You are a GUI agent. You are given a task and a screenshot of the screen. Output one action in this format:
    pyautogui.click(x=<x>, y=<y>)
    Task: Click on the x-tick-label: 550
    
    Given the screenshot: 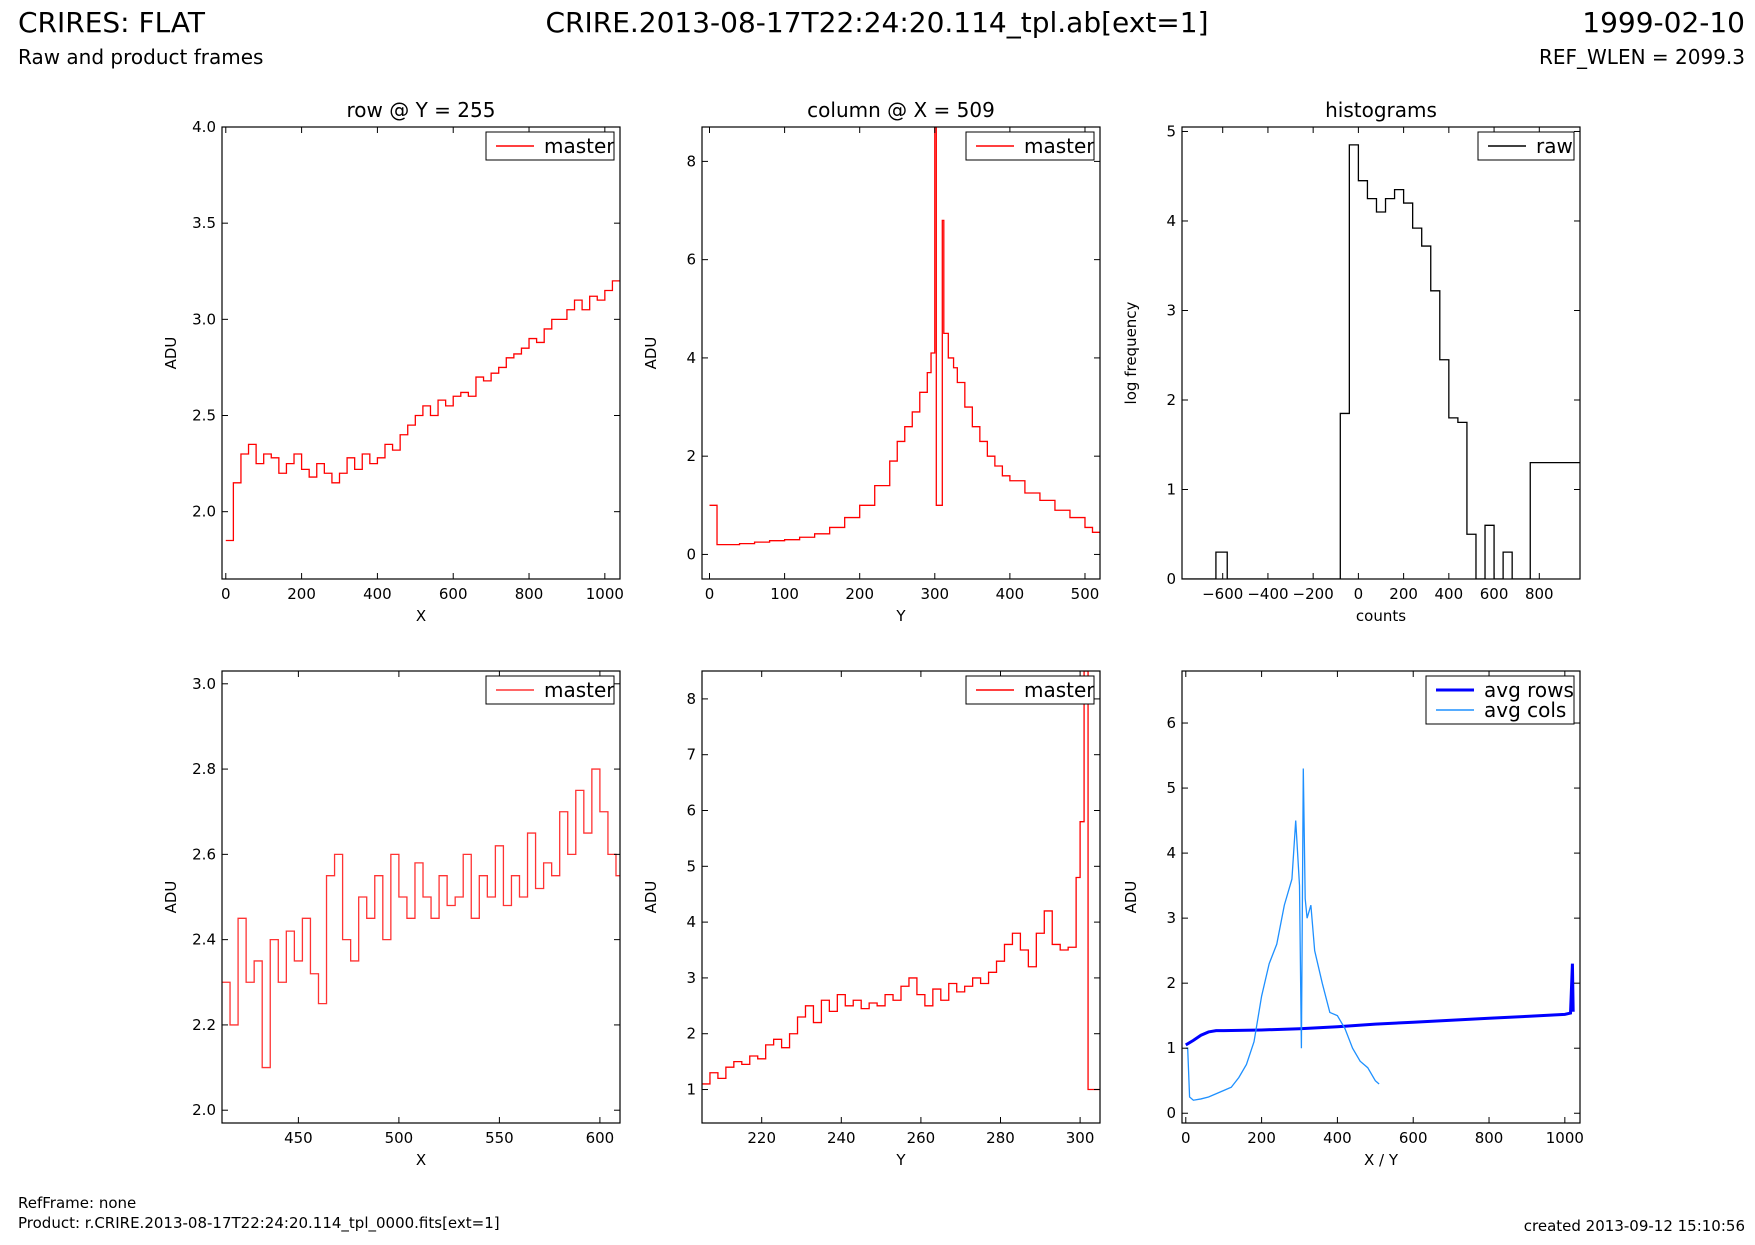 What is the action you would take?
    pyautogui.click(x=499, y=1138)
    